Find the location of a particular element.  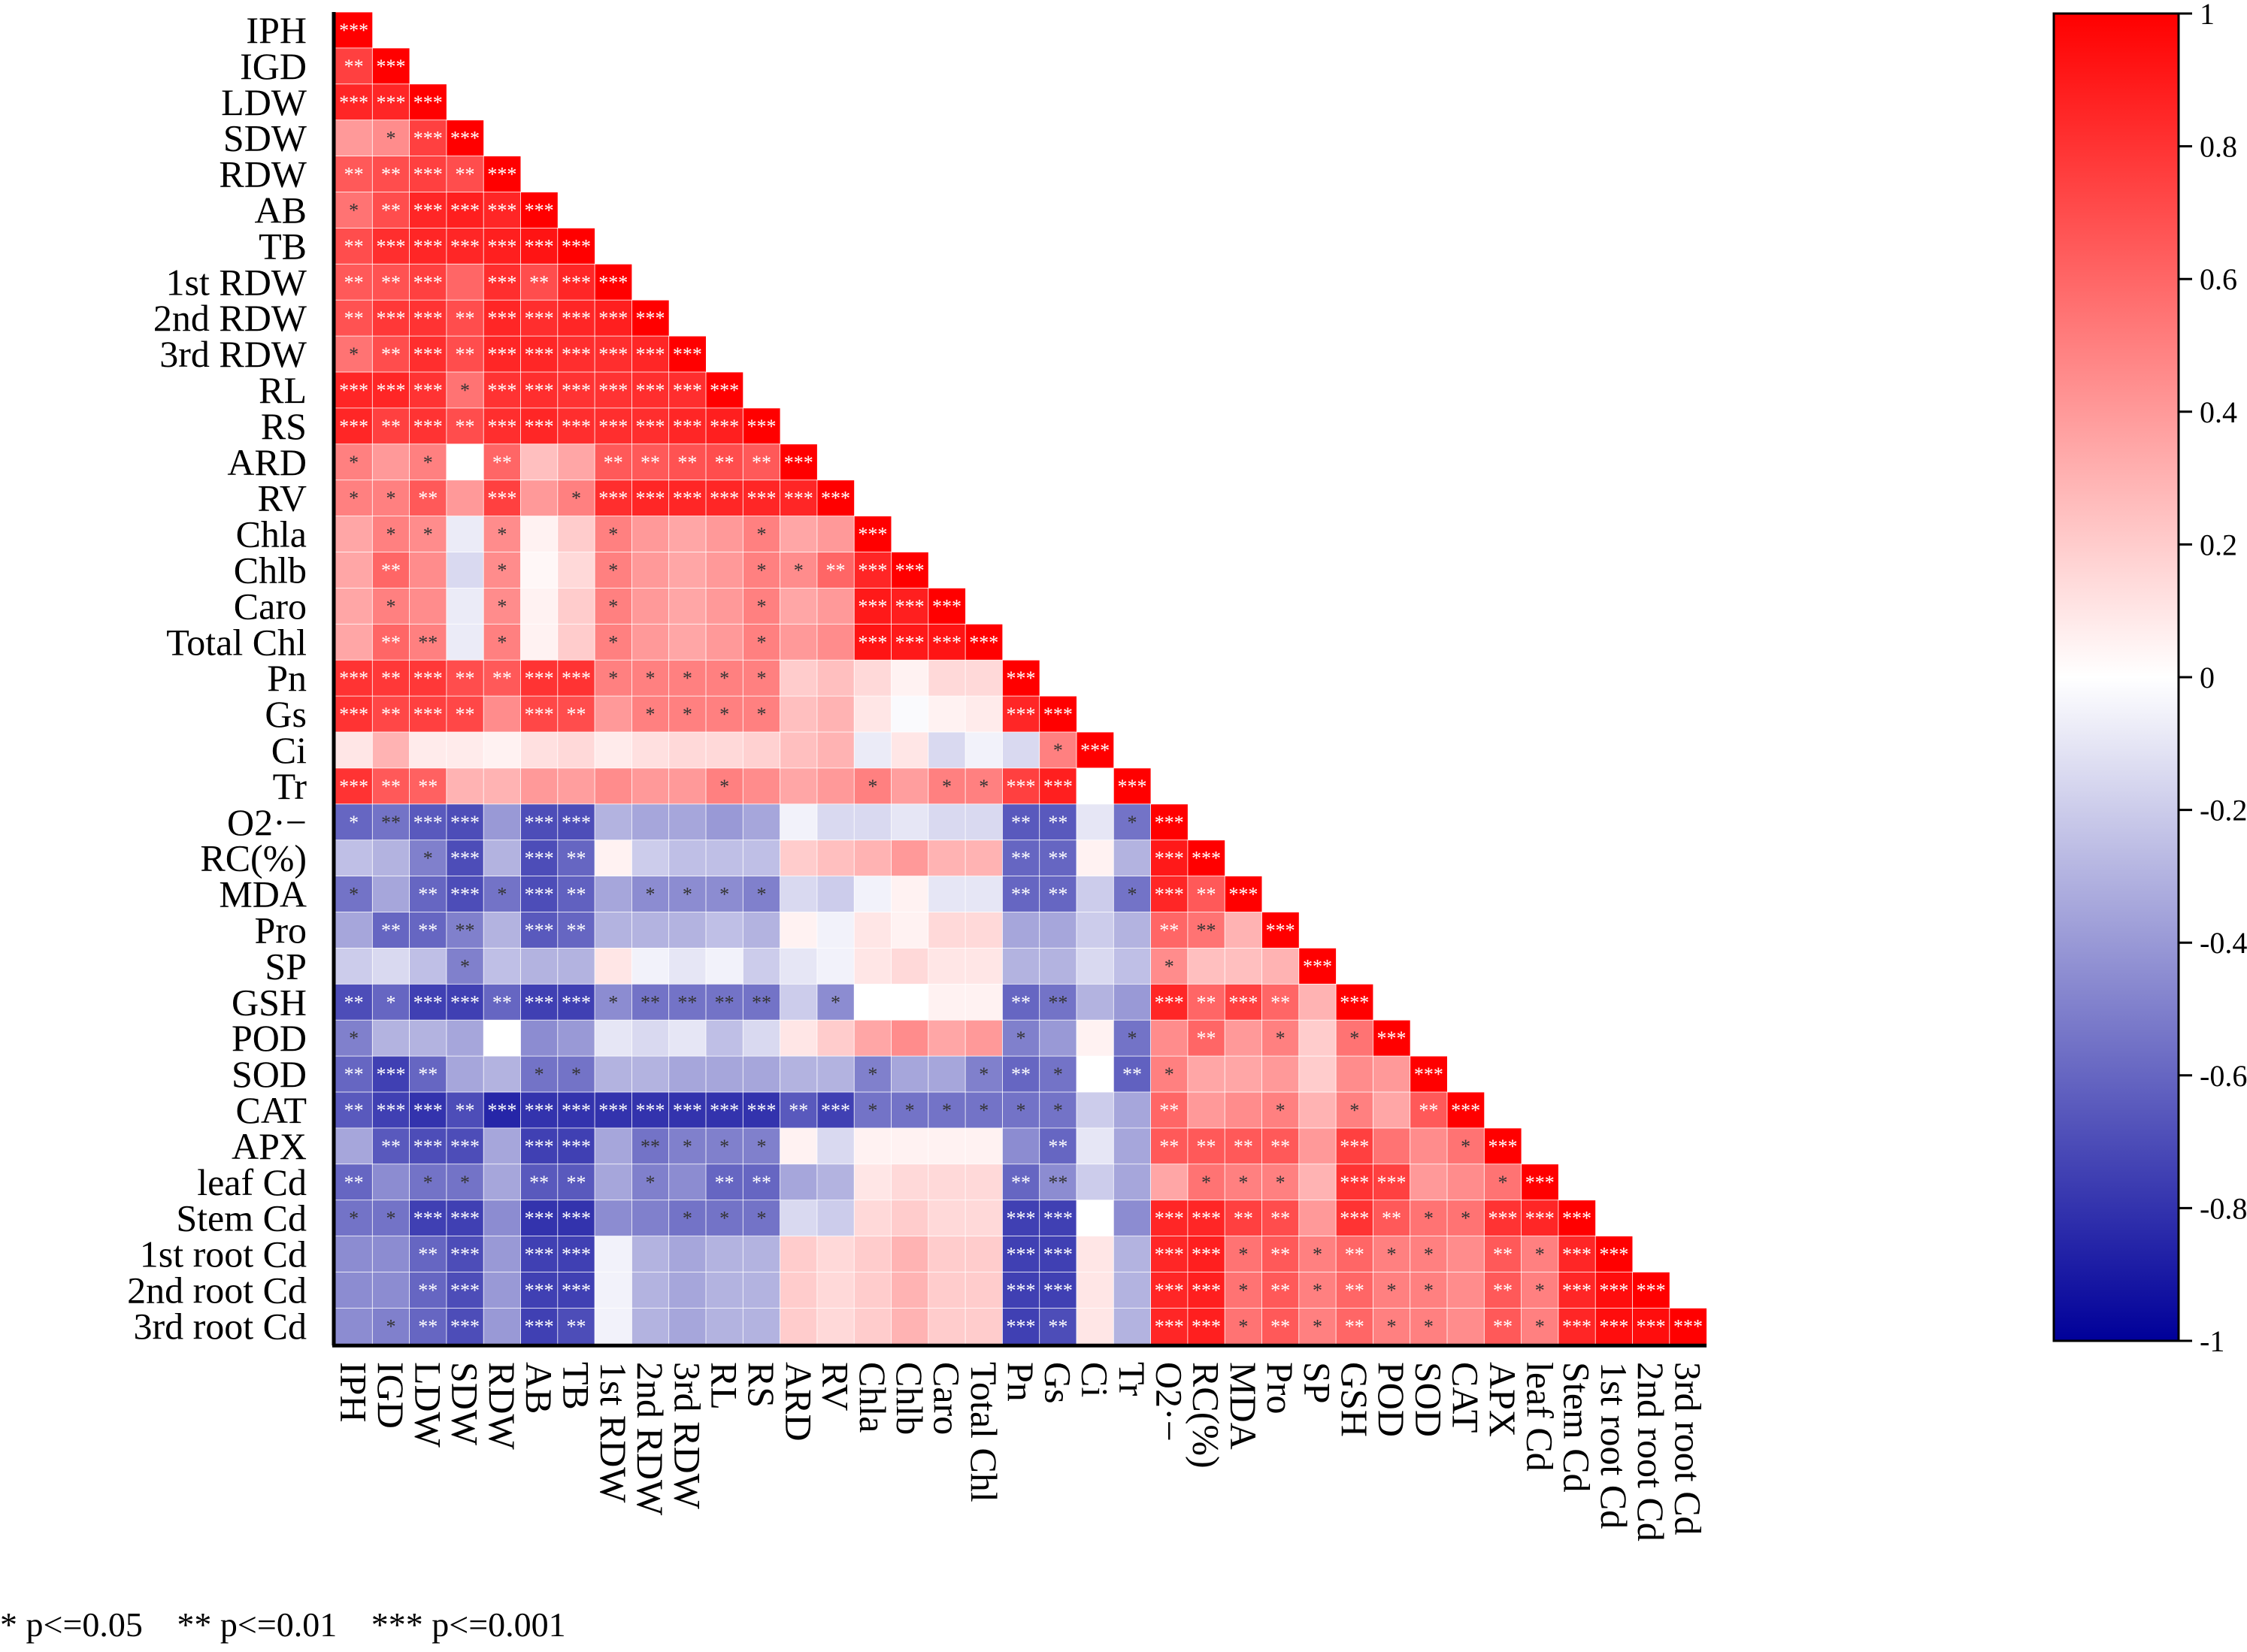

significance-2nd-root-cd-o2: *** is located at coordinates (1169, 1290).